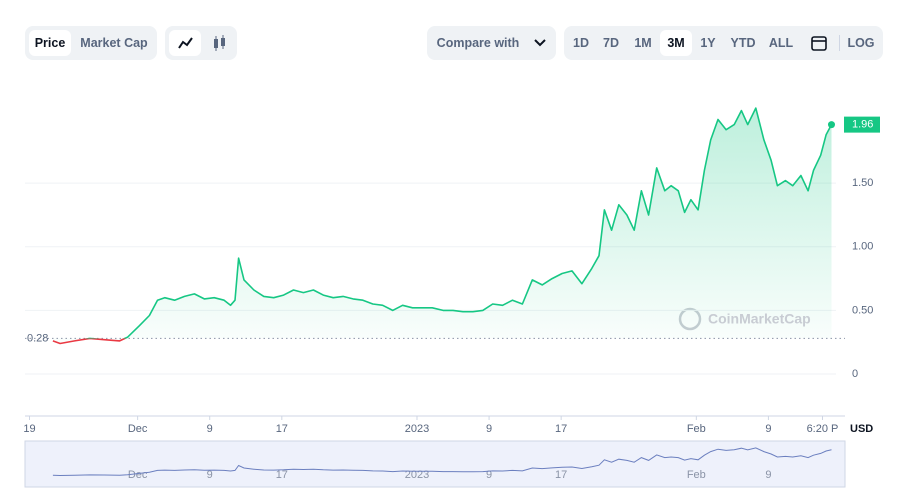 Image resolution: width=900 pixels, height=495 pixels. What do you see at coordinates (861, 429) in the screenshot?
I see `currency-label: USD` at bounding box center [861, 429].